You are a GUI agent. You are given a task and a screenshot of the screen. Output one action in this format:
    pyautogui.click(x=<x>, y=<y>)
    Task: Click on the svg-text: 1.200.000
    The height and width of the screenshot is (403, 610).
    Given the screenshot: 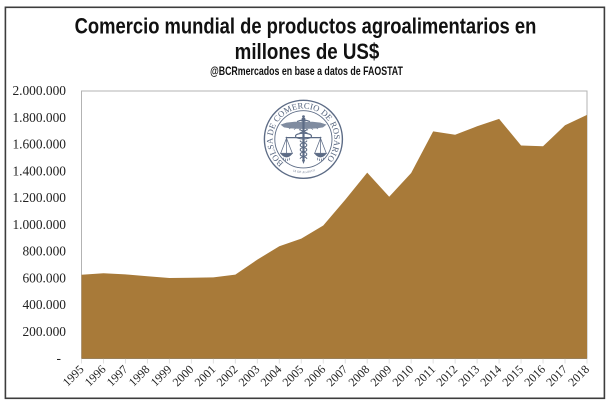 What is the action you would take?
    pyautogui.click(x=39, y=197)
    